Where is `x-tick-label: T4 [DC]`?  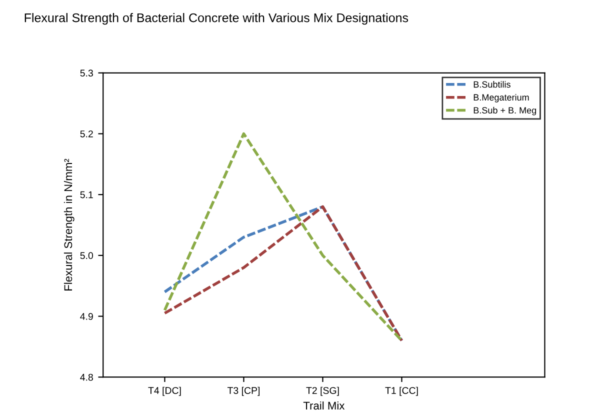
x-tick-label: T4 [DC] is located at coordinates (164, 391).